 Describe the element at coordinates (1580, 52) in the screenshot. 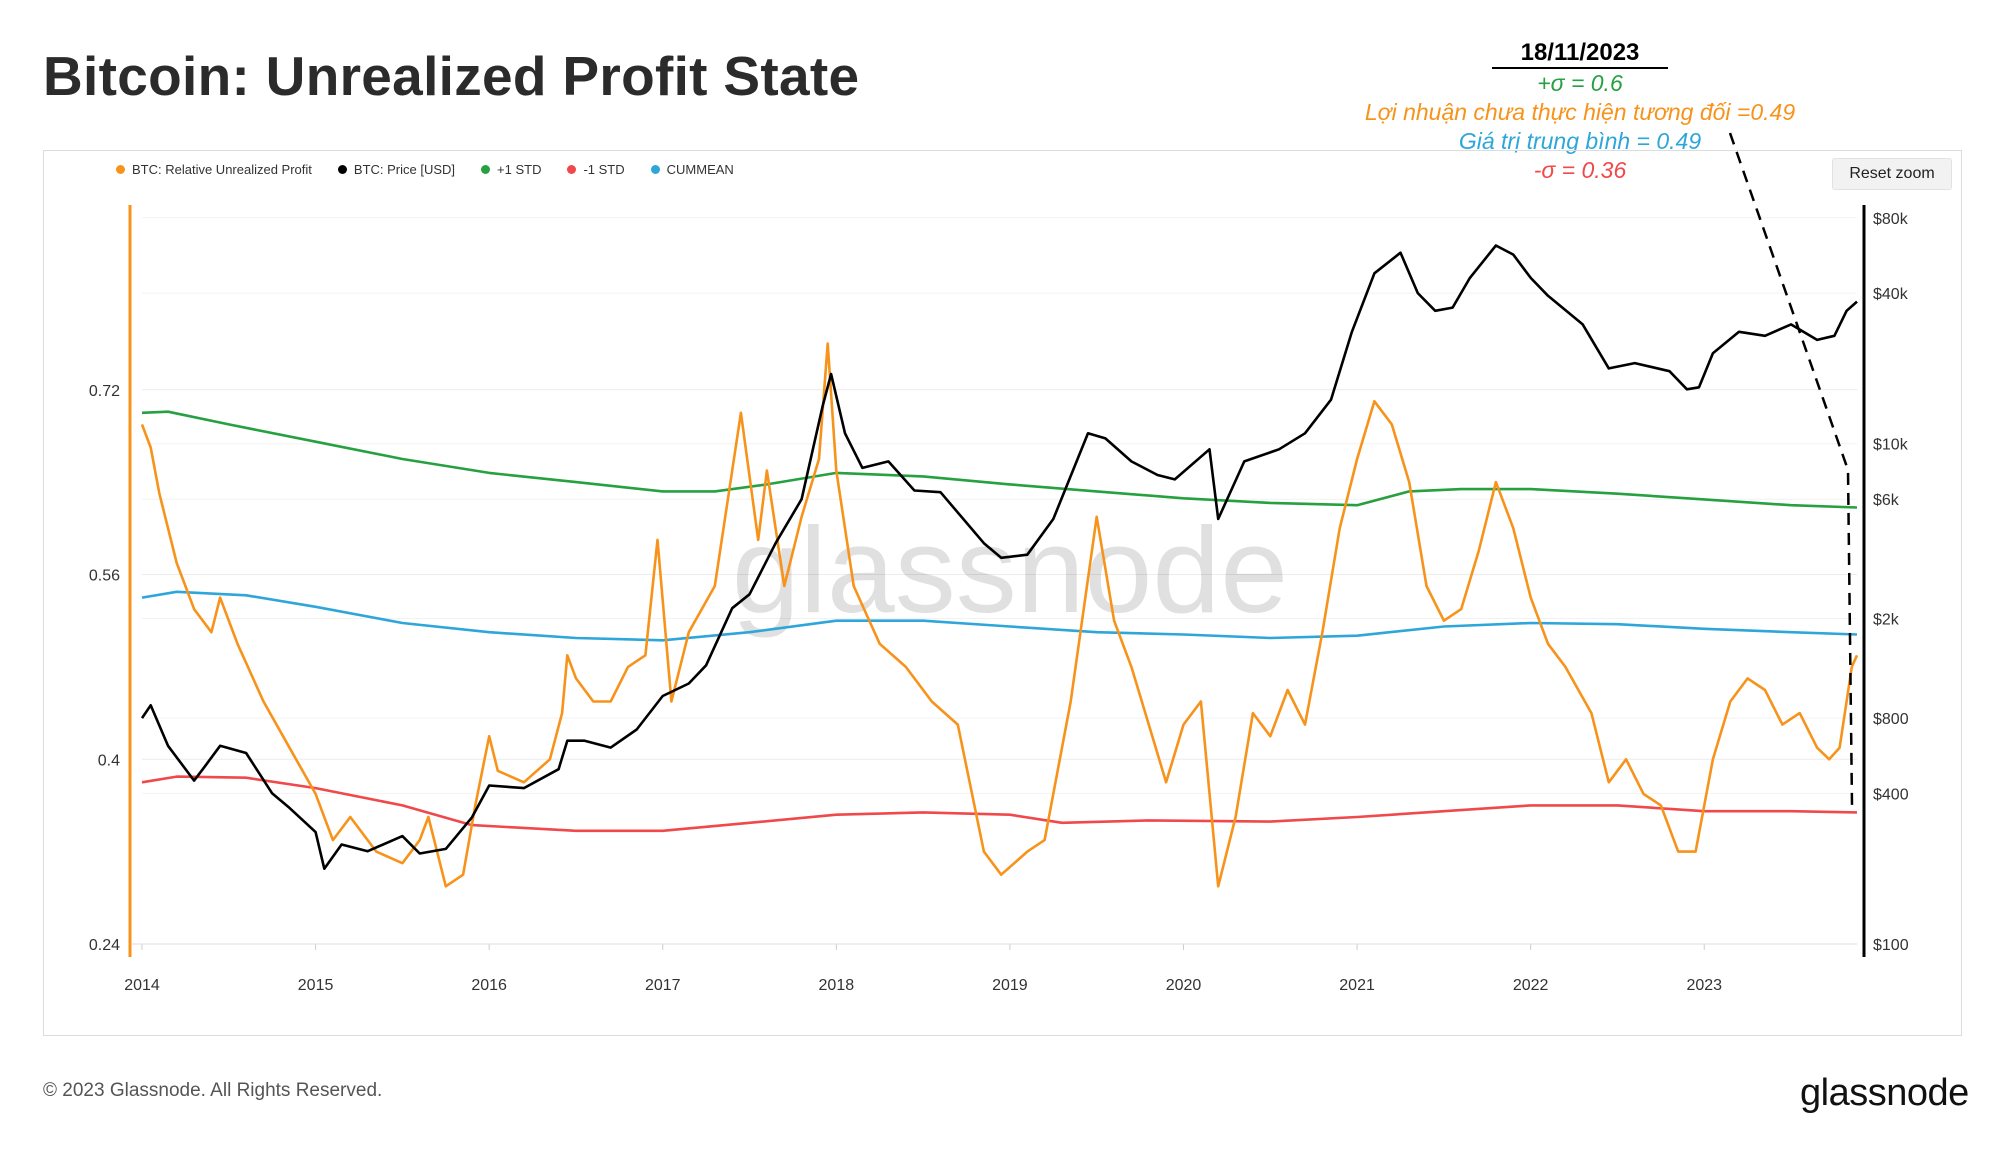

I see `annotation-date: 18/11/2023` at that location.